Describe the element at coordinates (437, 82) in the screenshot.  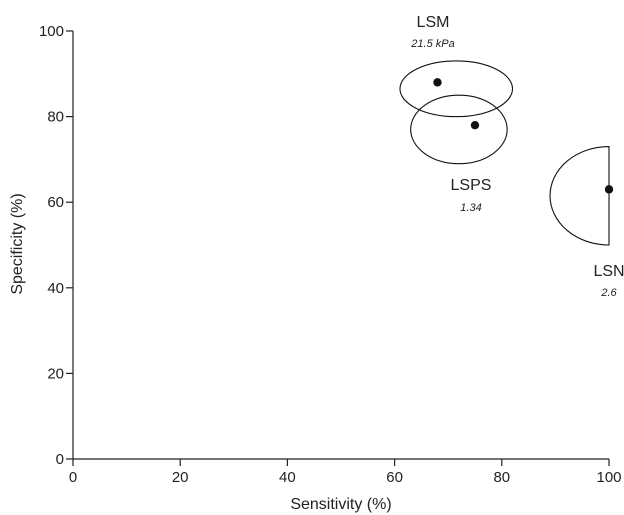
I see `point-lsm` at that location.